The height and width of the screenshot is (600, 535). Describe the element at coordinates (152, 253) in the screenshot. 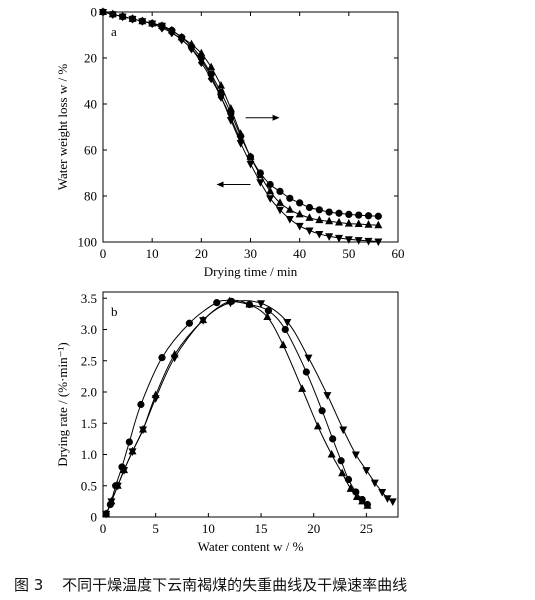

I see `x-tick-label: 10` at that location.